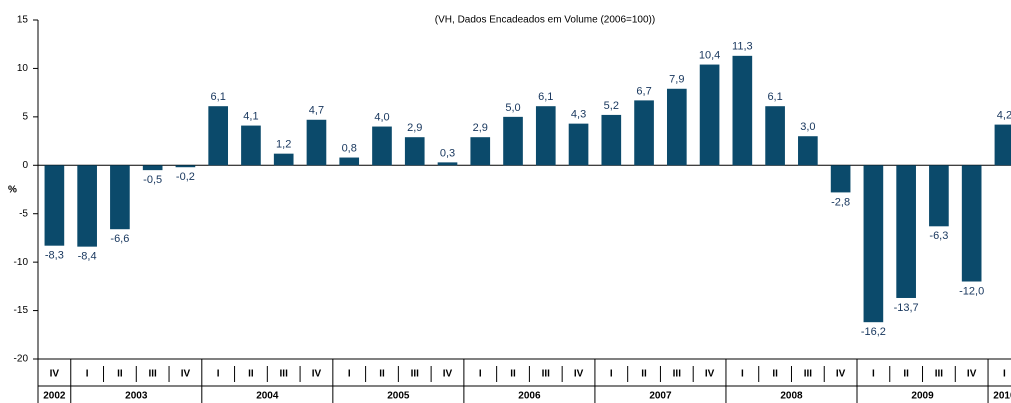 This screenshot has height=403, width=1011. Describe the element at coordinates (512, 108) in the screenshot. I see `value-label: 5,0` at that location.